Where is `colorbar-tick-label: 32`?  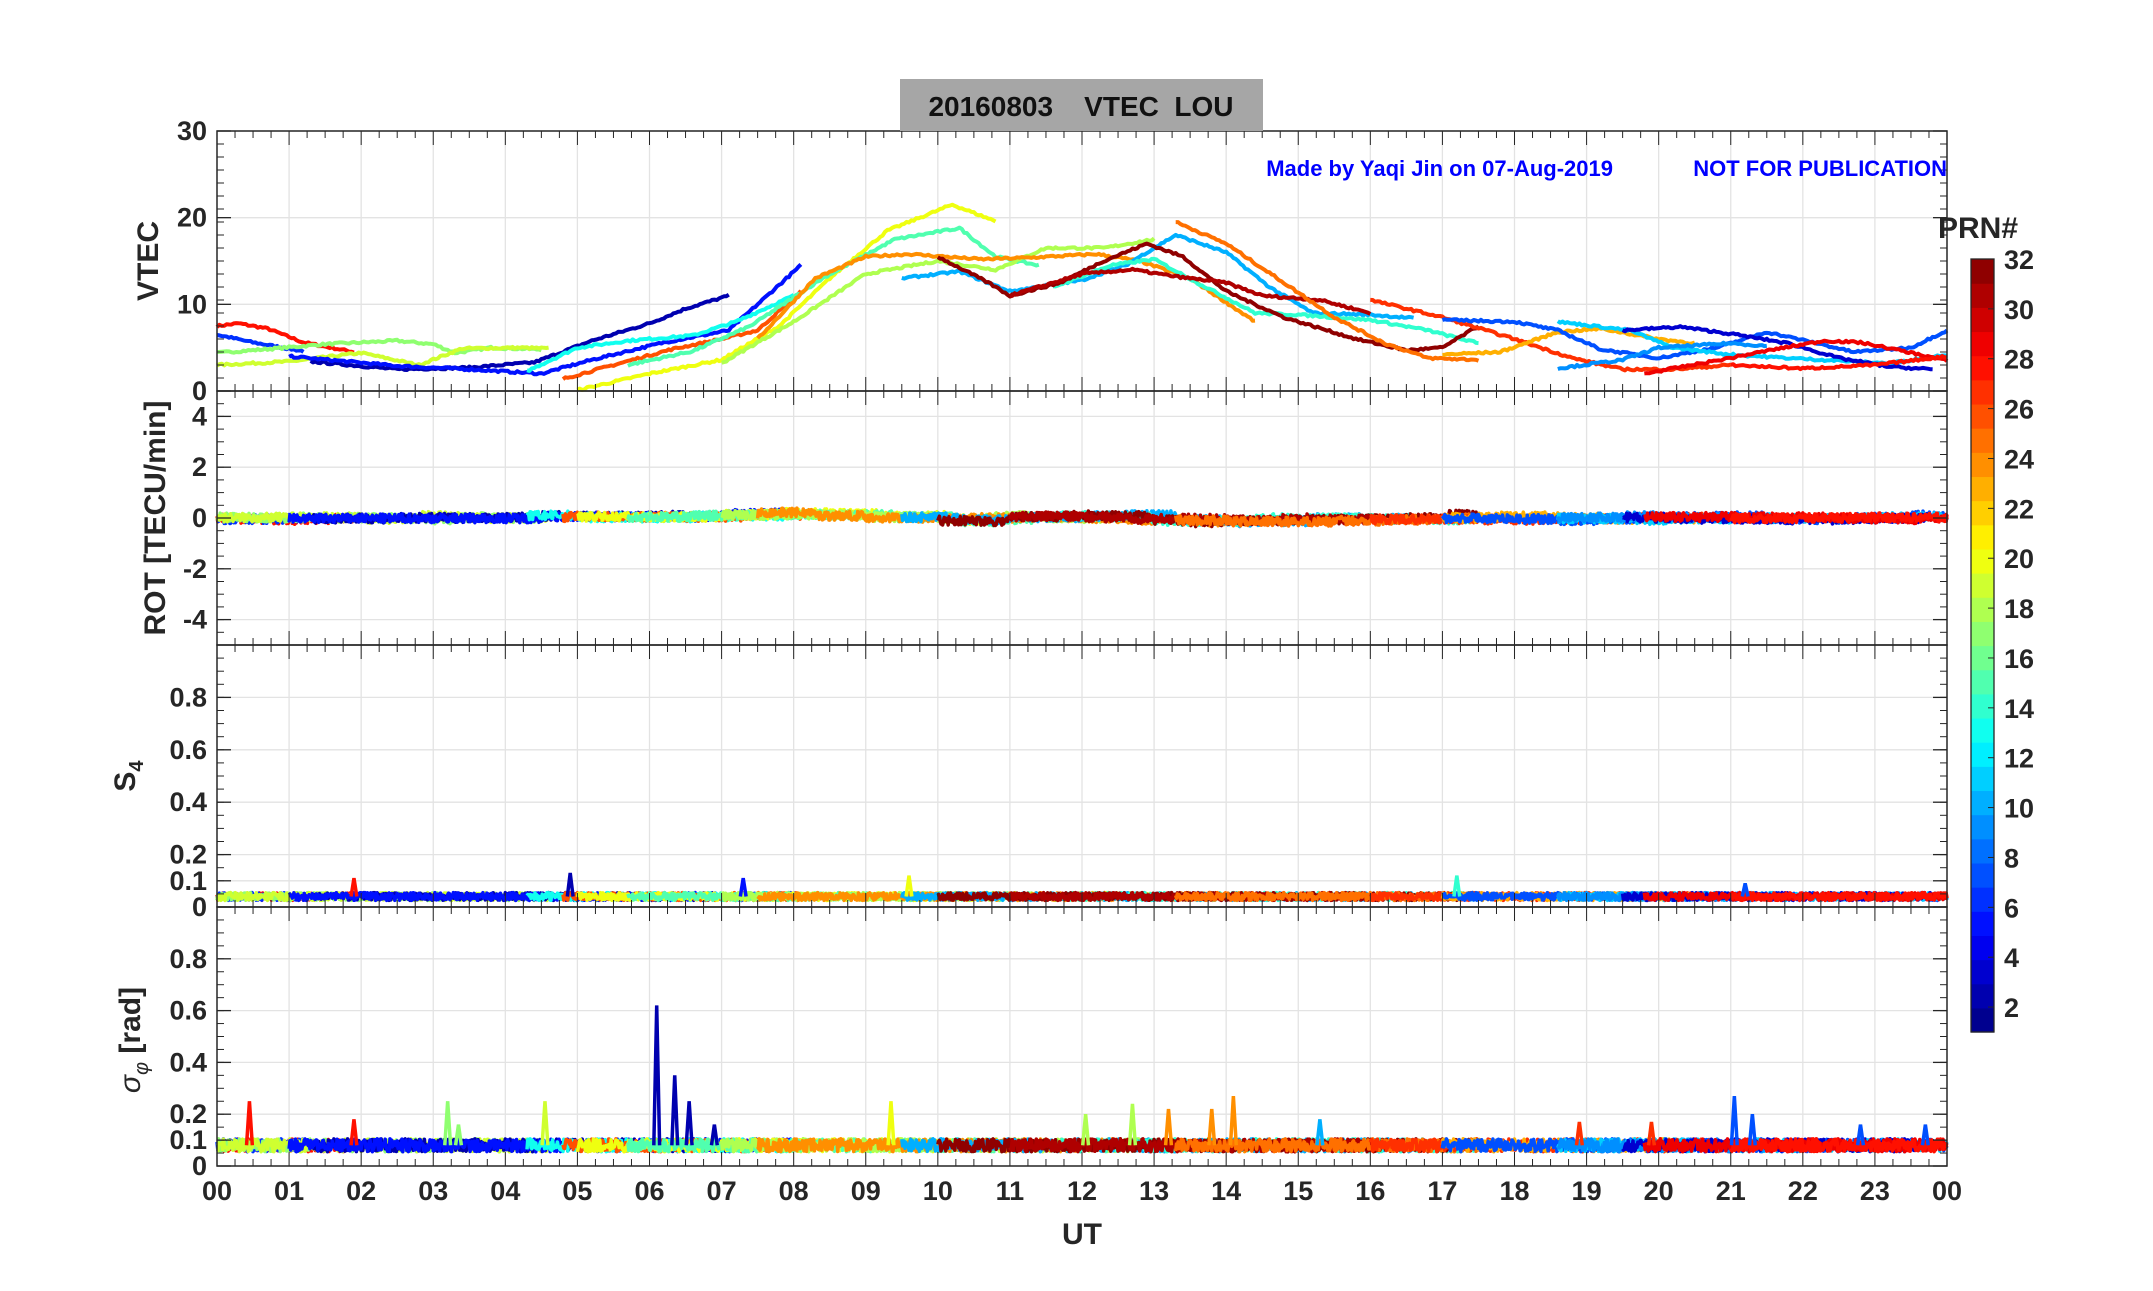
colorbar-tick-label: 32 is located at coordinates (2019, 260).